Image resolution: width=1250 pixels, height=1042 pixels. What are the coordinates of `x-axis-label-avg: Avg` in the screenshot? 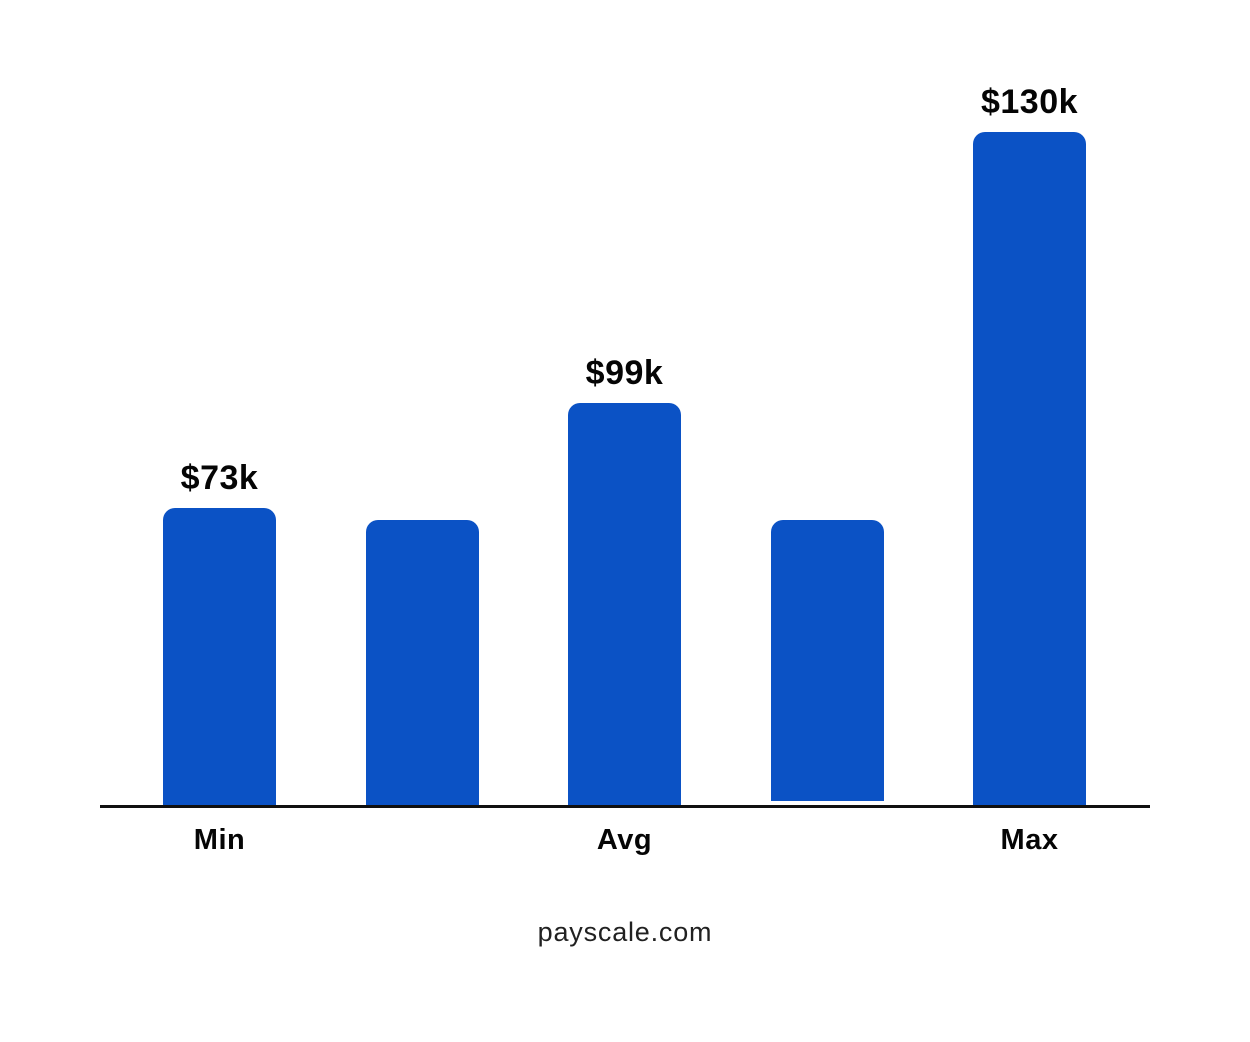 It's located at (624, 840).